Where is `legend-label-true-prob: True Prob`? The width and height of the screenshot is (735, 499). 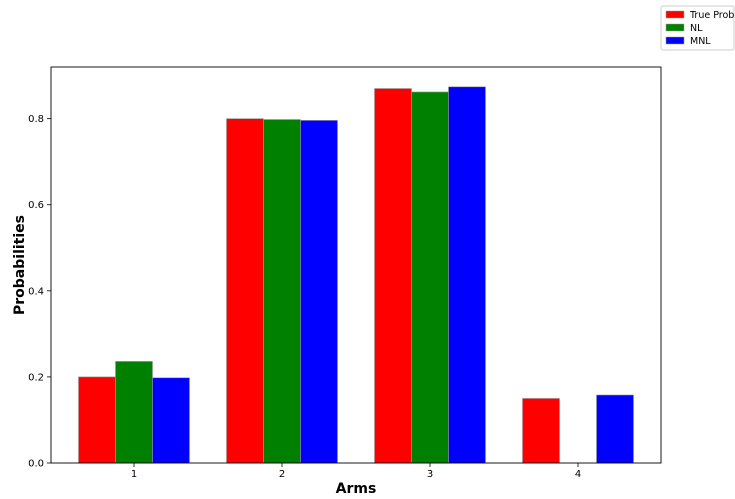
legend-label-true-prob: True Prob is located at coordinates (711, 15).